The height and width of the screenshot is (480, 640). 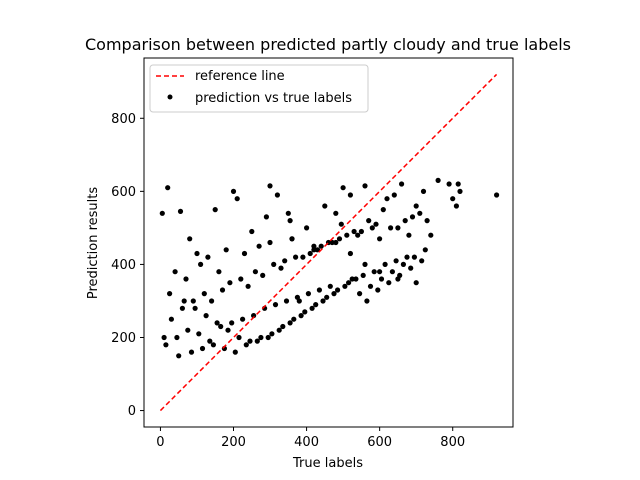 What do you see at coordinates (327, 463) in the screenshot?
I see `x-axis-label: True labels` at bounding box center [327, 463].